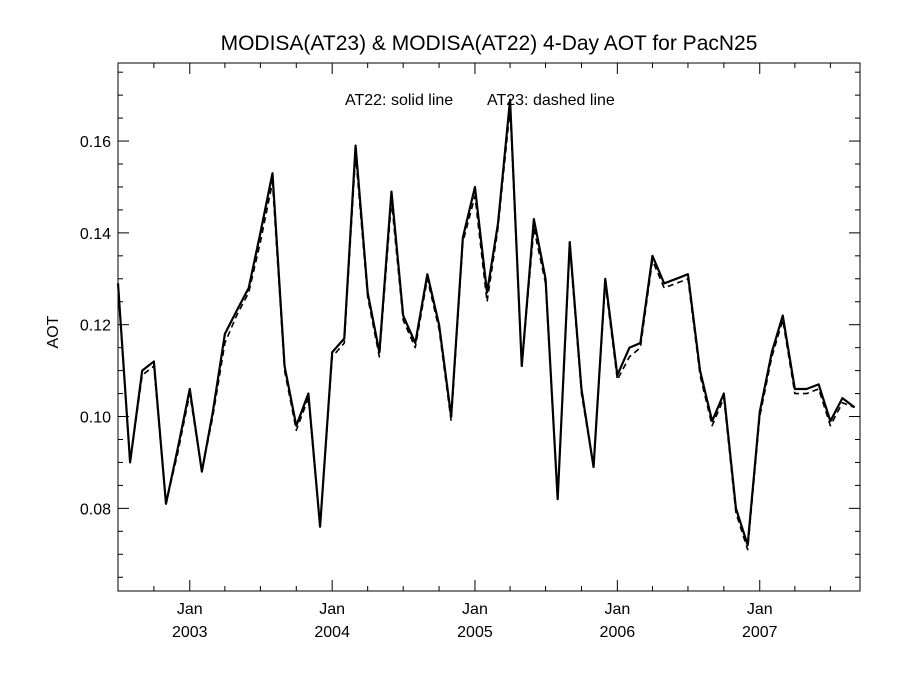 The image size is (900, 675). I want to click on x-tick-label-year: 2003, so click(190, 632).